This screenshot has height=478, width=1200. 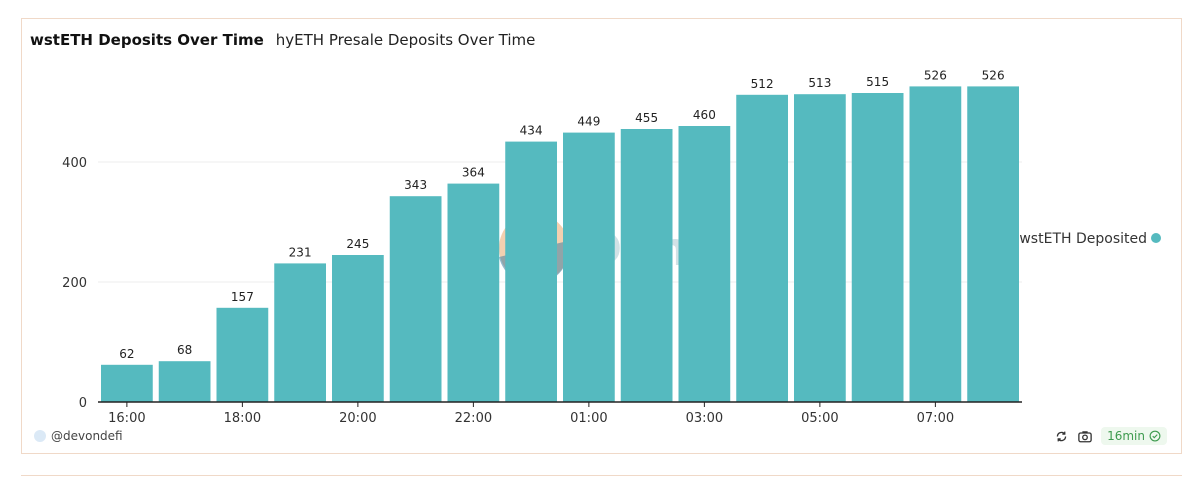 I want to click on data-label: 68, so click(x=184, y=350).